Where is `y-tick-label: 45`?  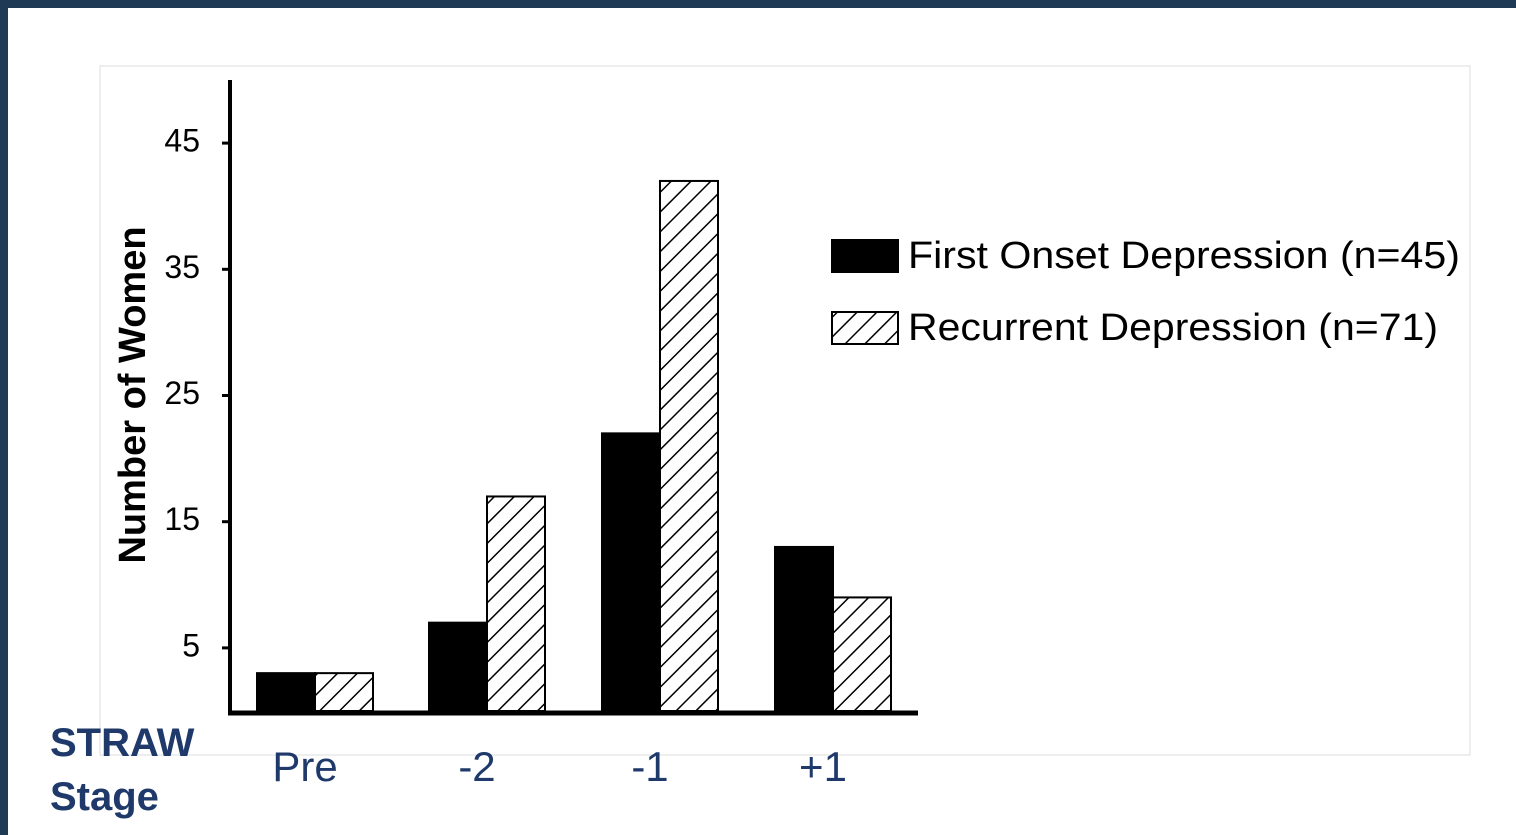
y-tick-label: 45 is located at coordinates (182, 141).